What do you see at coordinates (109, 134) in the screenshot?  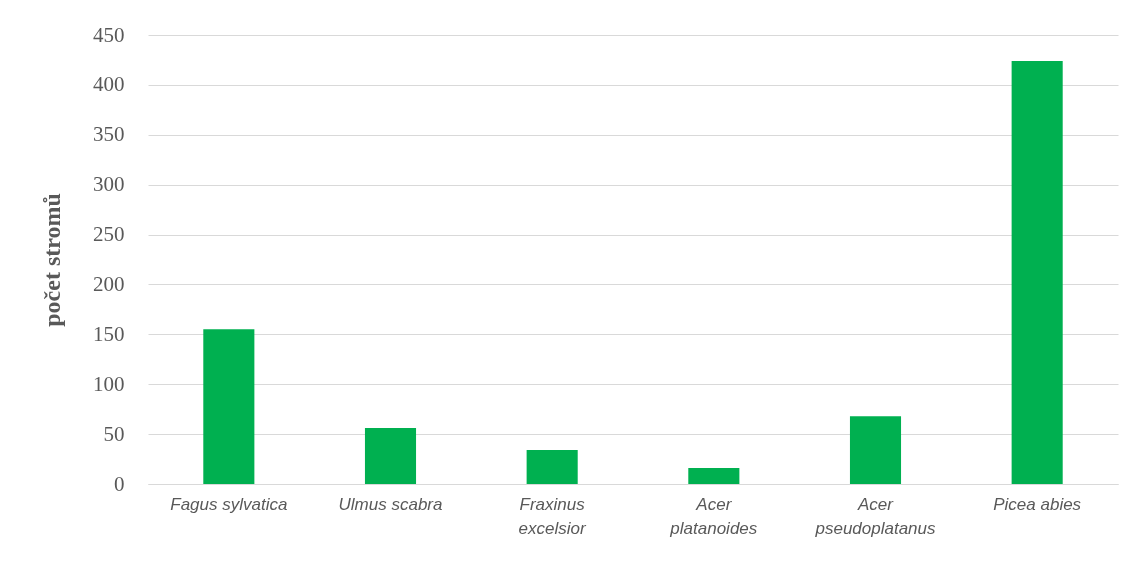 I see `y-tick-label: 350` at bounding box center [109, 134].